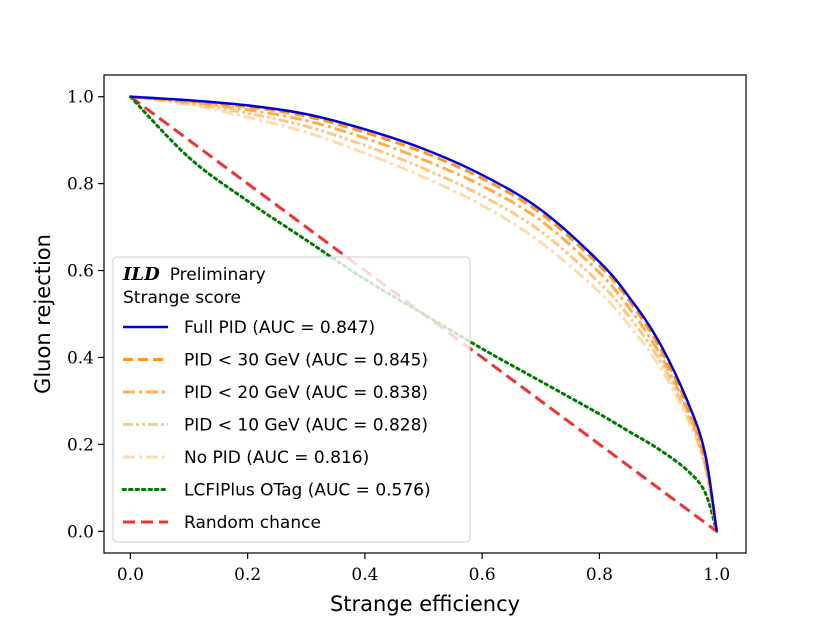 The width and height of the screenshot is (830, 623). I want to click on y-tick-label: 0.8, so click(80, 185).